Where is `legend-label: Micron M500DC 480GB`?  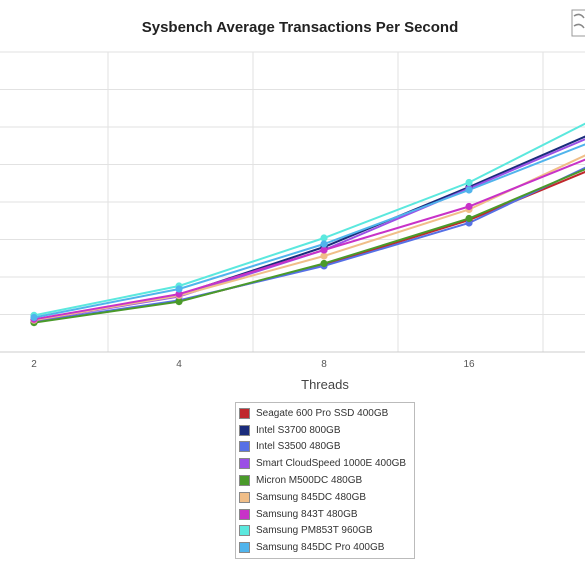 legend-label: Micron M500DC 480GB is located at coordinates (309, 481).